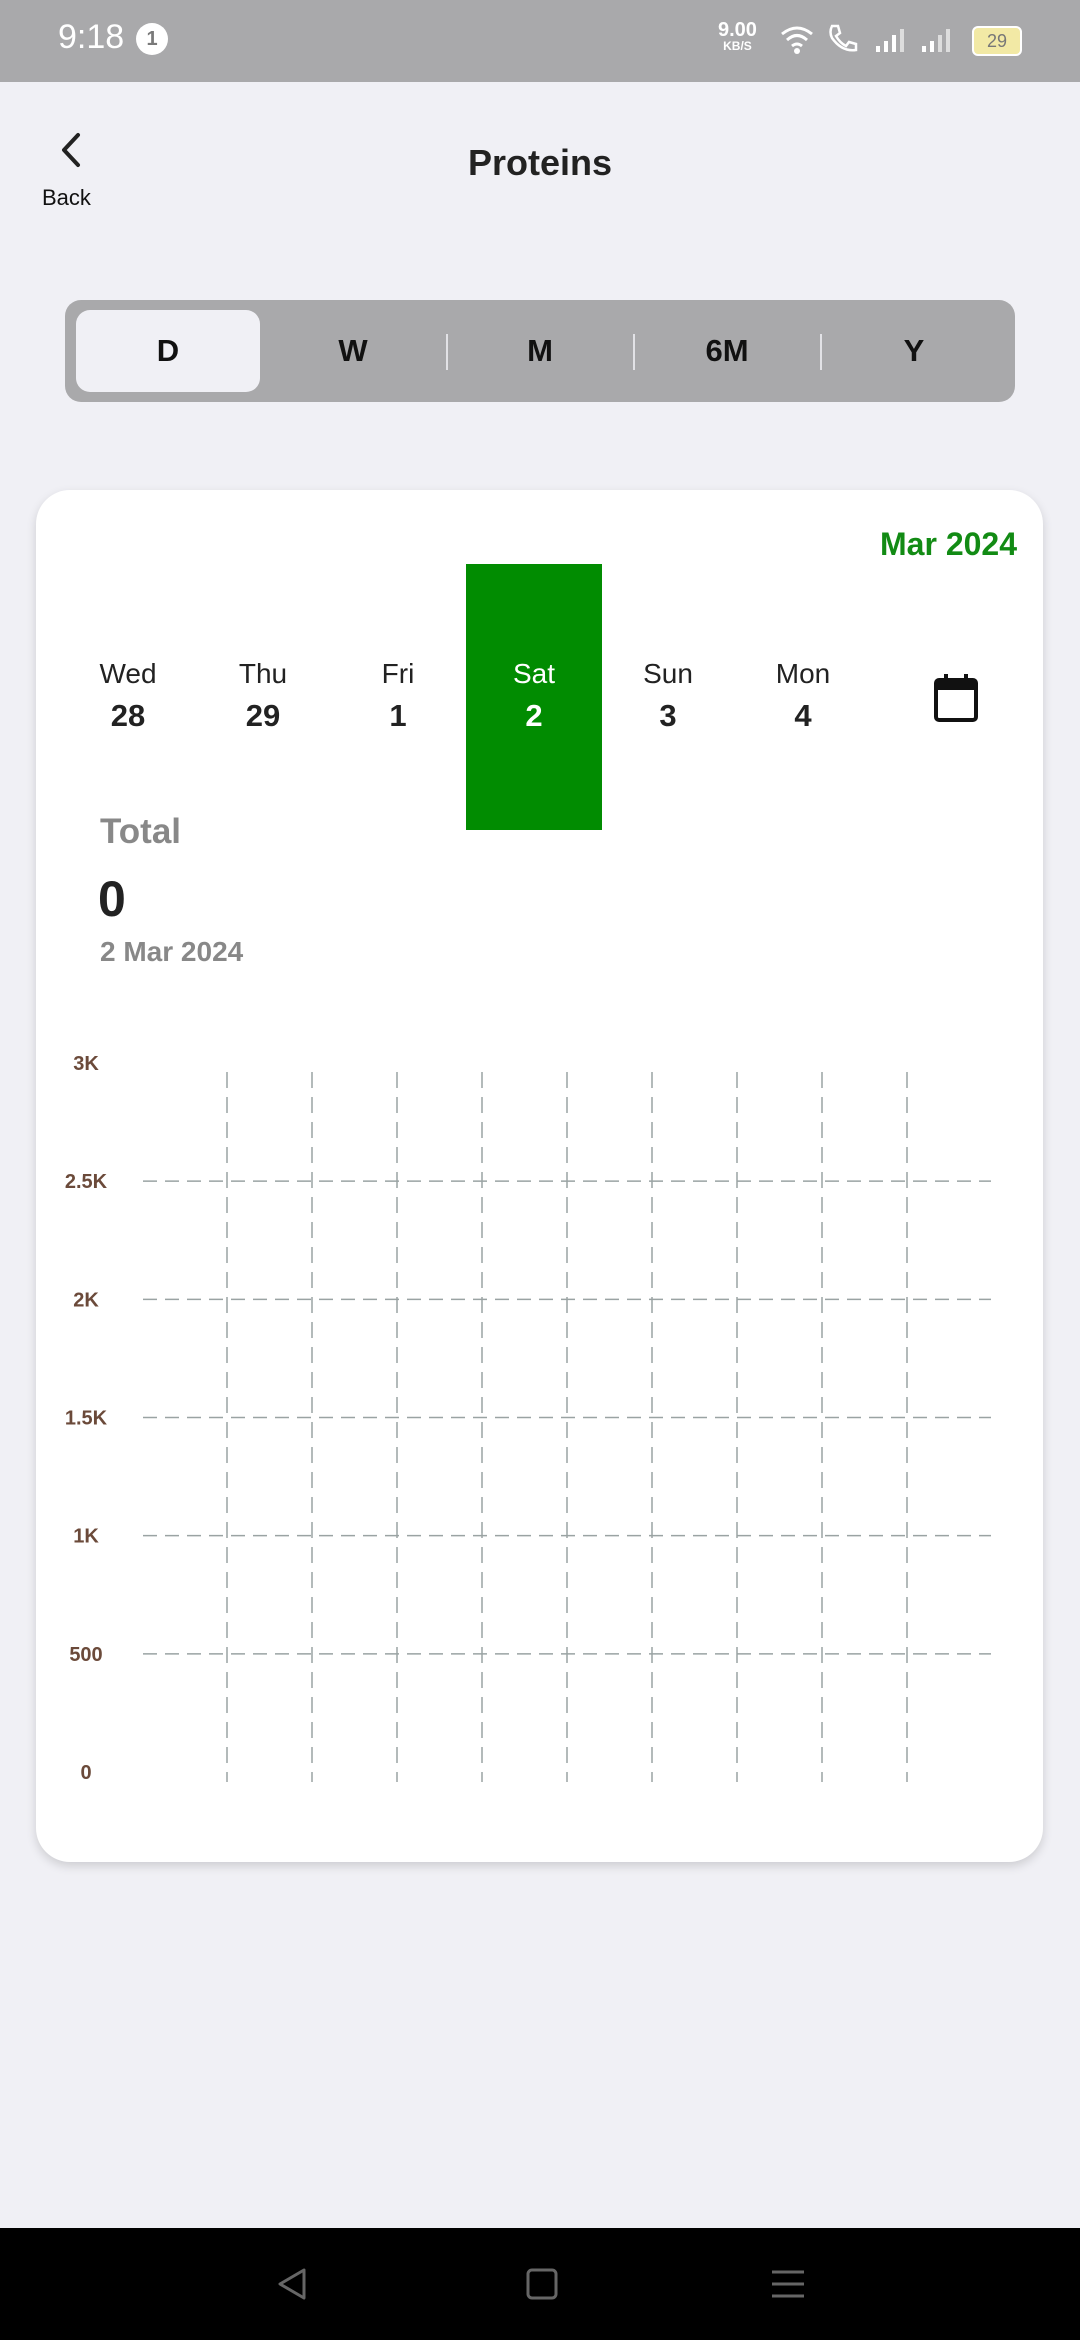 This screenshot has height=2340, width=1080. What do you see at coordinates (737, 30) in the screenshot?
I see `network-speed-value: 9.00` at bounding box center [737, 30].